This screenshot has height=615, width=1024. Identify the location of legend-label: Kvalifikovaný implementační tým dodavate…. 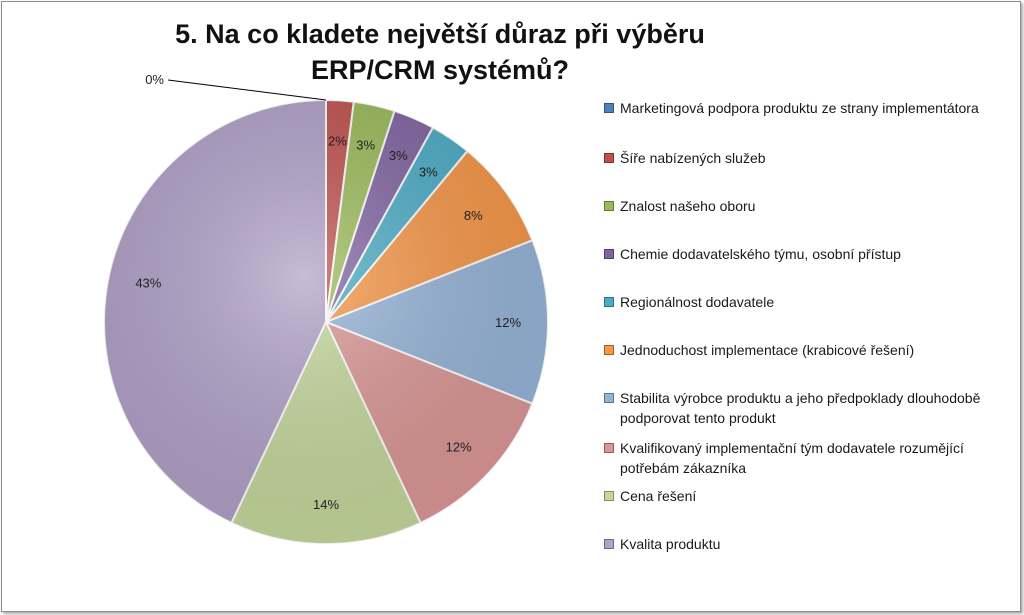
(792, 458).